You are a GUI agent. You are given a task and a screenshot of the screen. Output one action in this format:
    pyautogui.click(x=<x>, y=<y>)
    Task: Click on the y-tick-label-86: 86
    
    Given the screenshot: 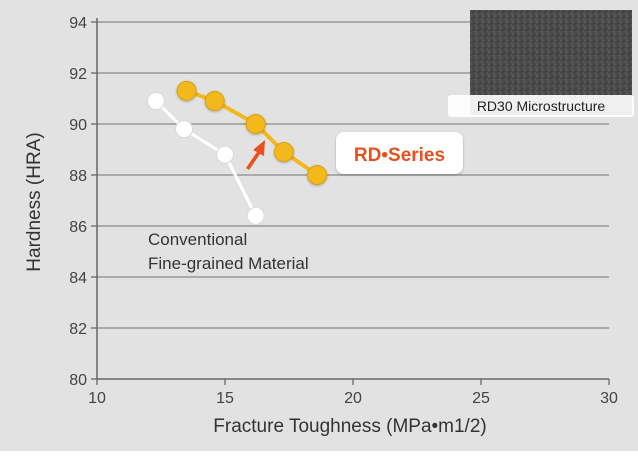 What is the action you would take?
    pyautogui.click(x=78, y=227)
    